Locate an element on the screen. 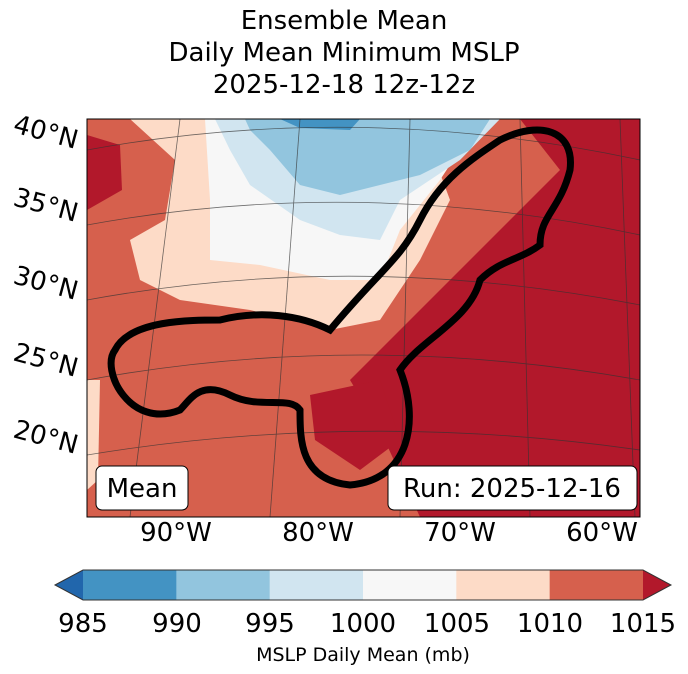 This screenshot has width=688, height=674. lat-label: 30°N is located at coordinates (45, 284).